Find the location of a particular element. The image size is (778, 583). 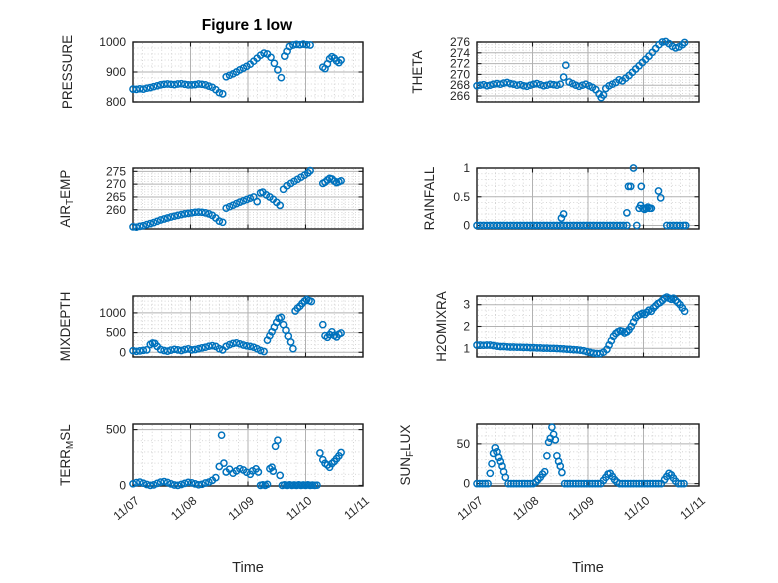

y-tick-label: 268 is located at coordinates (460, 85).